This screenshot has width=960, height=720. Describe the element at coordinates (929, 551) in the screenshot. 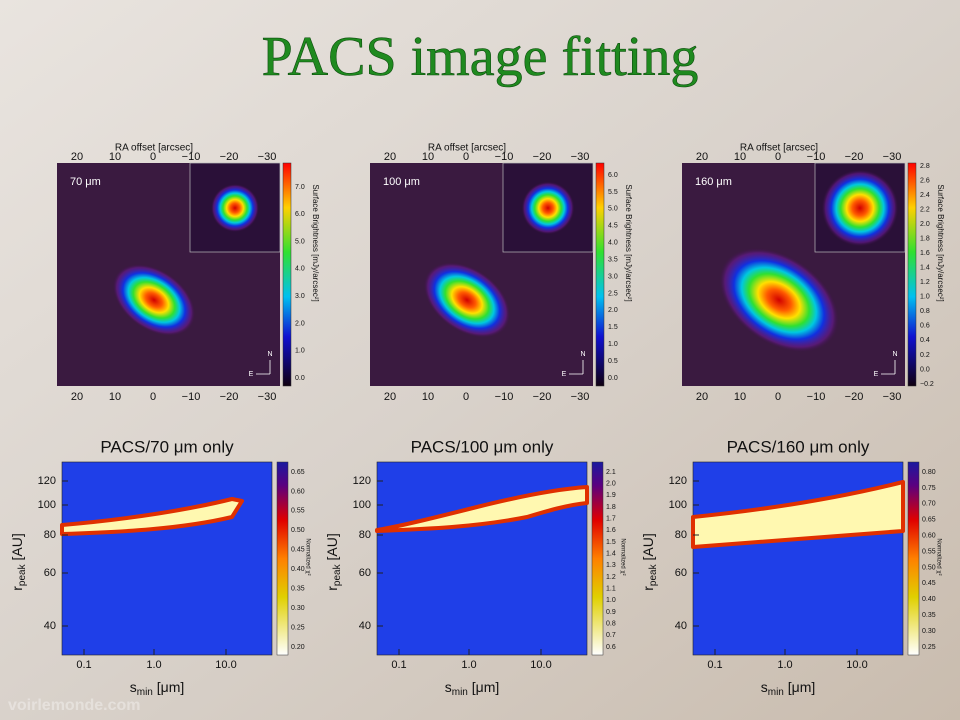

I see `colorbar-tick-label: 0.55` at that location.